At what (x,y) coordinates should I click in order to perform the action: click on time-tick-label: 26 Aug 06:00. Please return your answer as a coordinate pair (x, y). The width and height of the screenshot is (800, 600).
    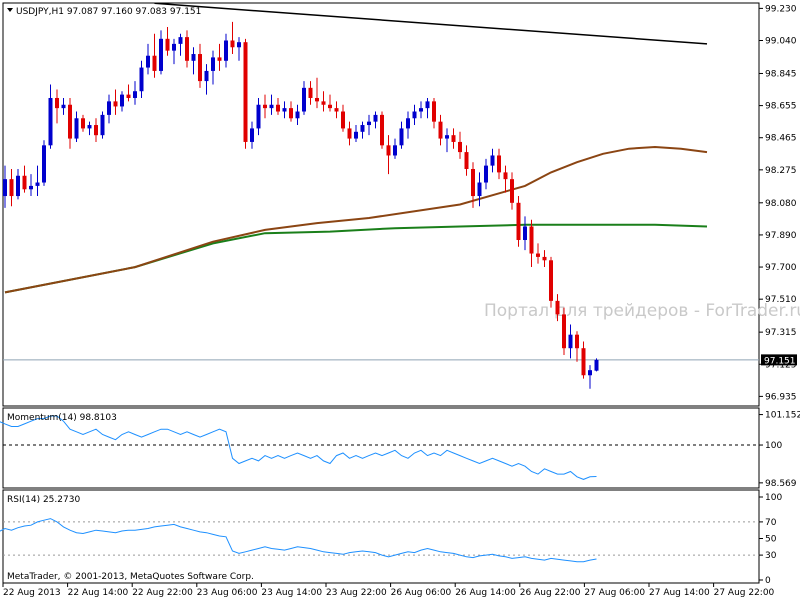
    Looking at the image, I should click on (421, 593).